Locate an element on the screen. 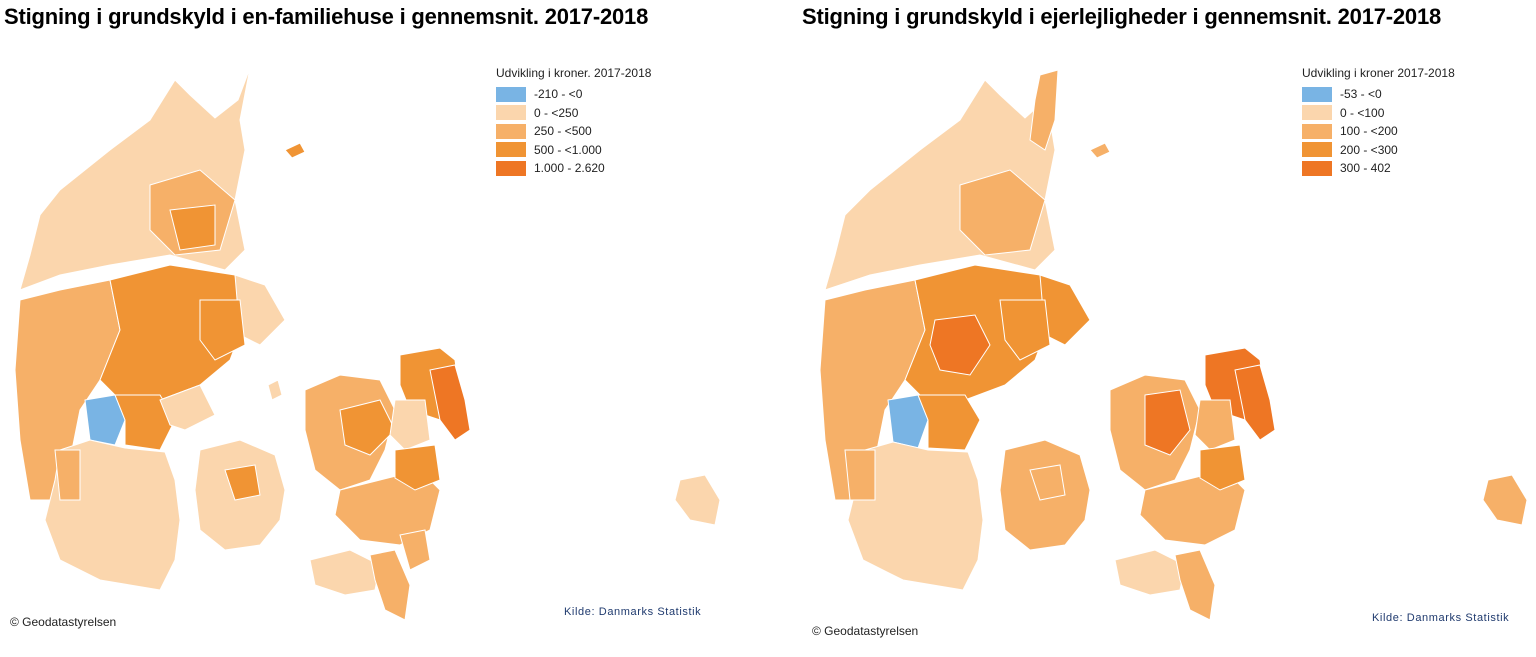  legend-title: Udvikling i kroner 2017-2018 is located at coordinates (1378, 73).